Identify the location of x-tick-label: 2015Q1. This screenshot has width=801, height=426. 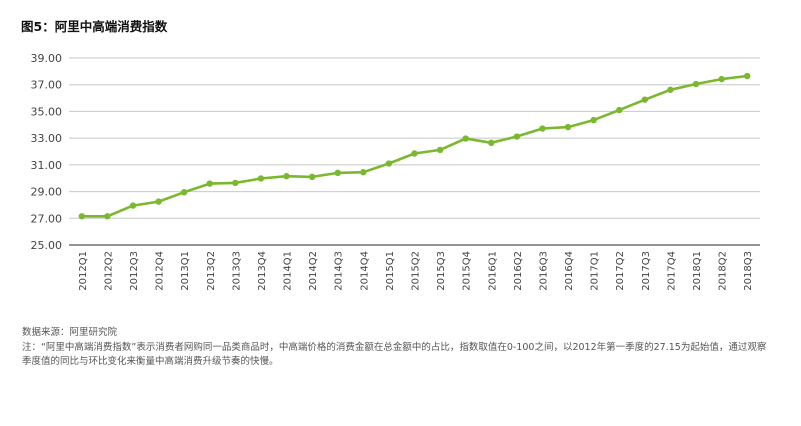
(390, 271).